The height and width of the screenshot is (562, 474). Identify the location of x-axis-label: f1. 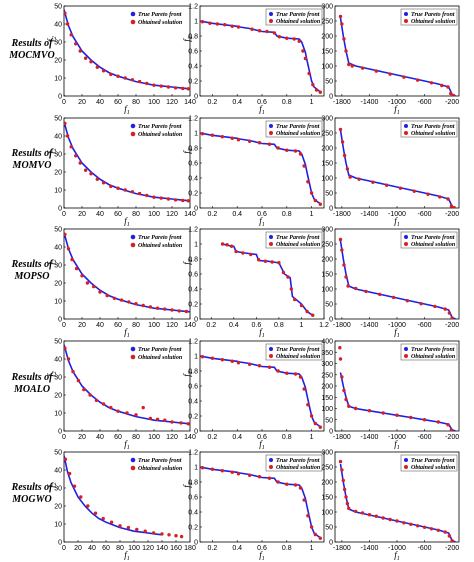
(262, 333).